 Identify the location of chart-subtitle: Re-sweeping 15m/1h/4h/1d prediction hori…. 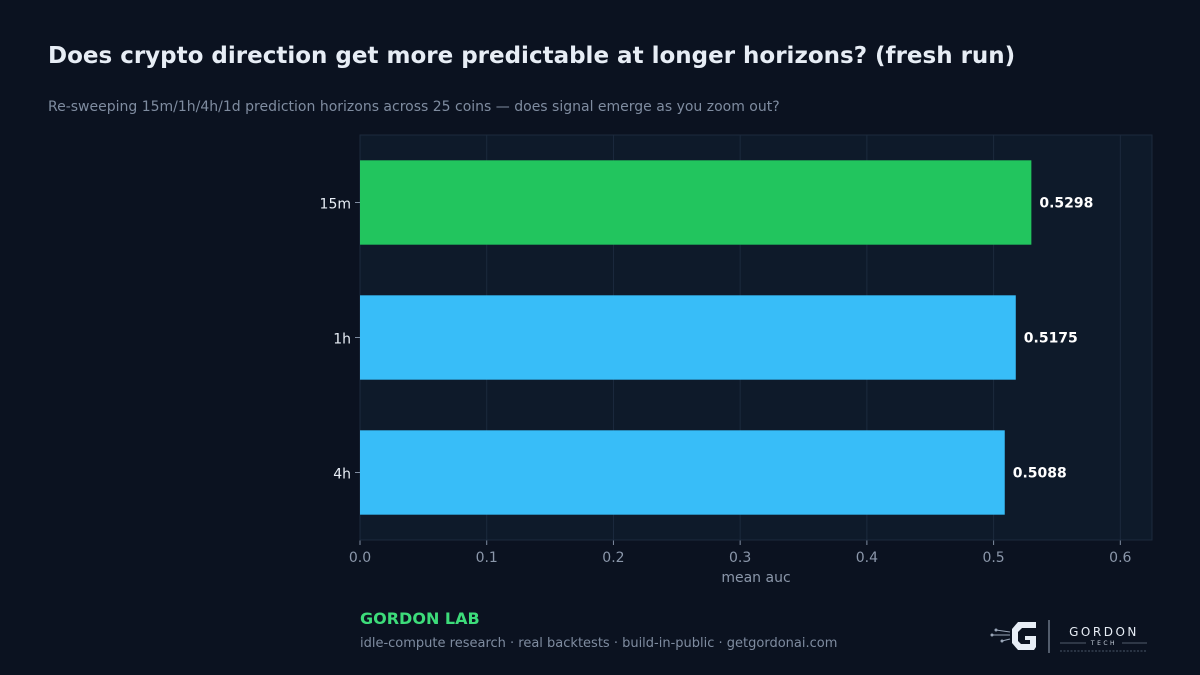
(414, 107).